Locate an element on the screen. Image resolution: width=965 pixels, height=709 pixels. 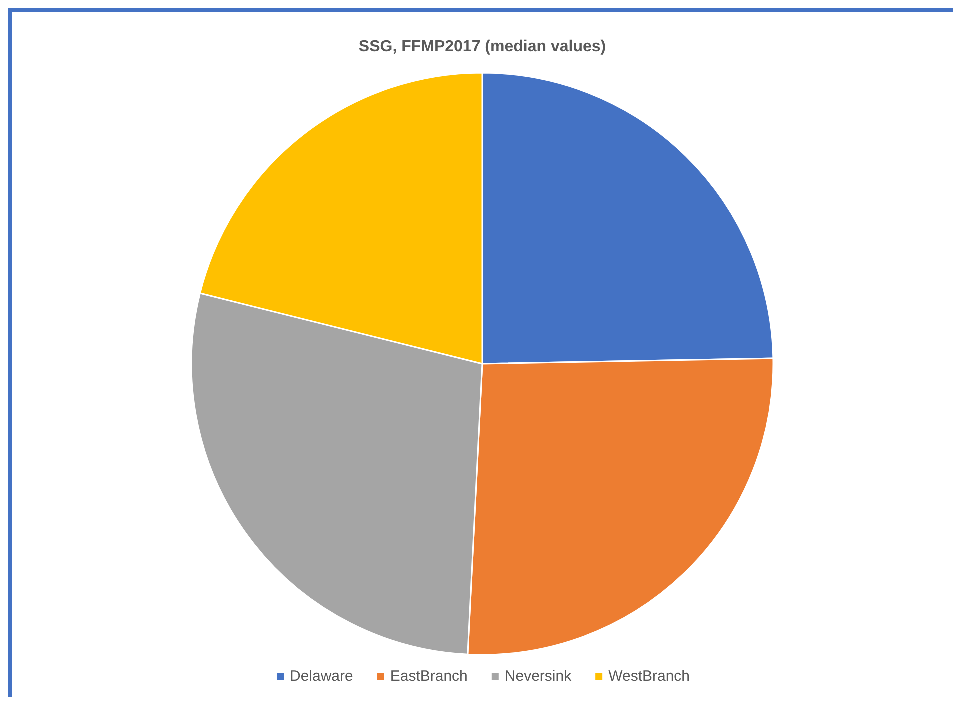
legend-label: Delaware is located at coordinates (322, 676).